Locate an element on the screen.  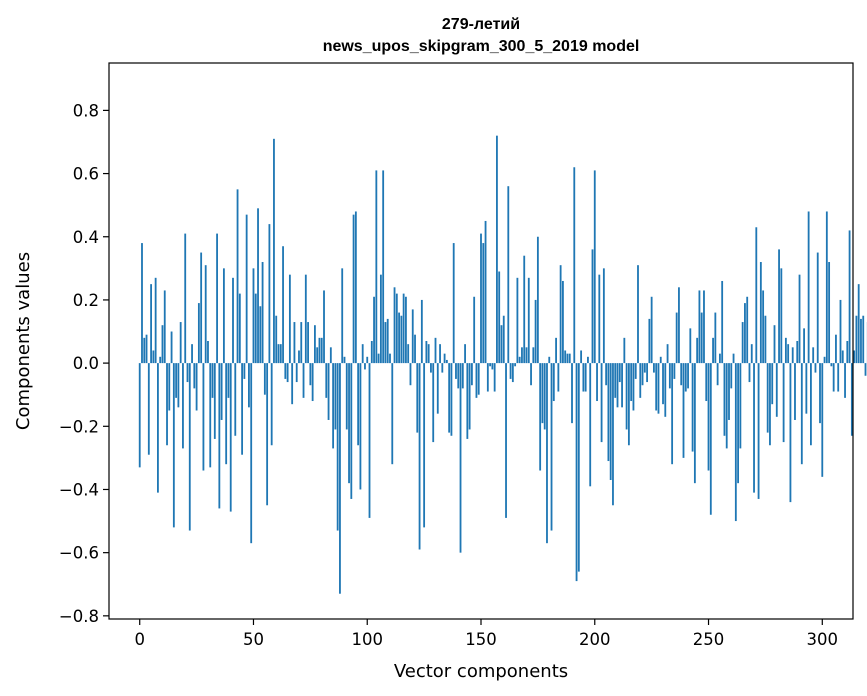
x-tick-label: 250 is located at coordinates (709, 639).